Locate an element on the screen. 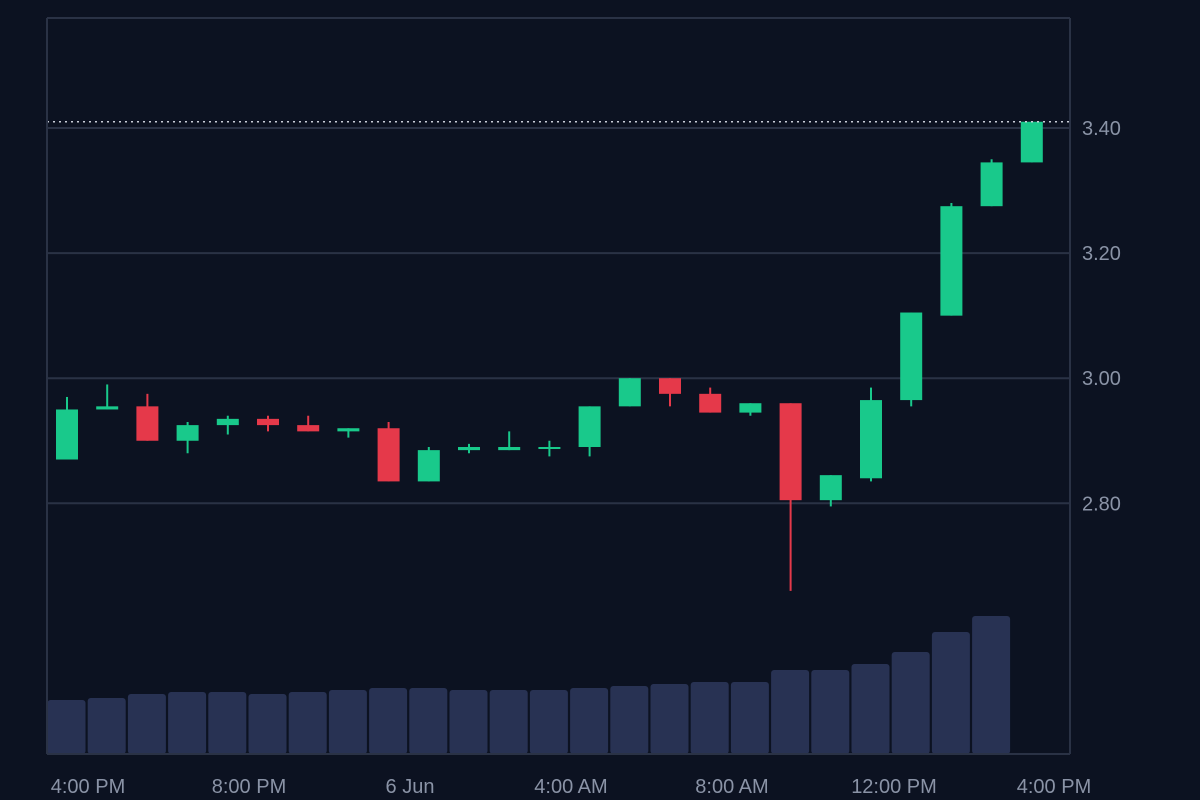 This screenshot has width=1200, height=800. time-tick-label-2: 6 Jun is located at coordinates (410, 787).